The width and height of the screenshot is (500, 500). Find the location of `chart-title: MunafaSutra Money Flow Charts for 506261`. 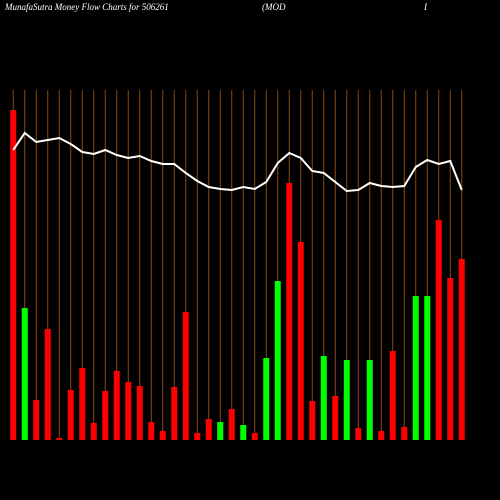

chart-title: MunafaSutra Money Flow Charts for 506261 is located at coordinates (86, 7).